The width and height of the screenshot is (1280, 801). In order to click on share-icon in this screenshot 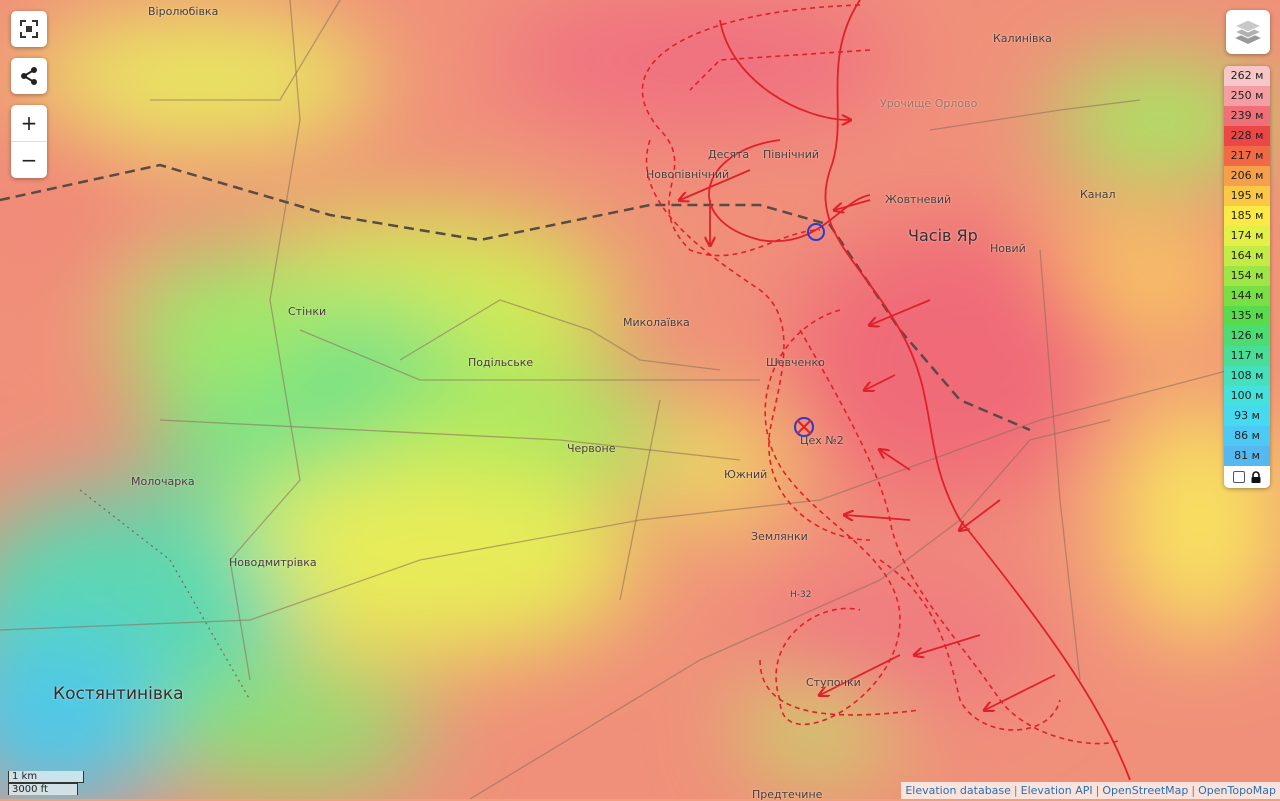, I will do `click(29, 76)`.